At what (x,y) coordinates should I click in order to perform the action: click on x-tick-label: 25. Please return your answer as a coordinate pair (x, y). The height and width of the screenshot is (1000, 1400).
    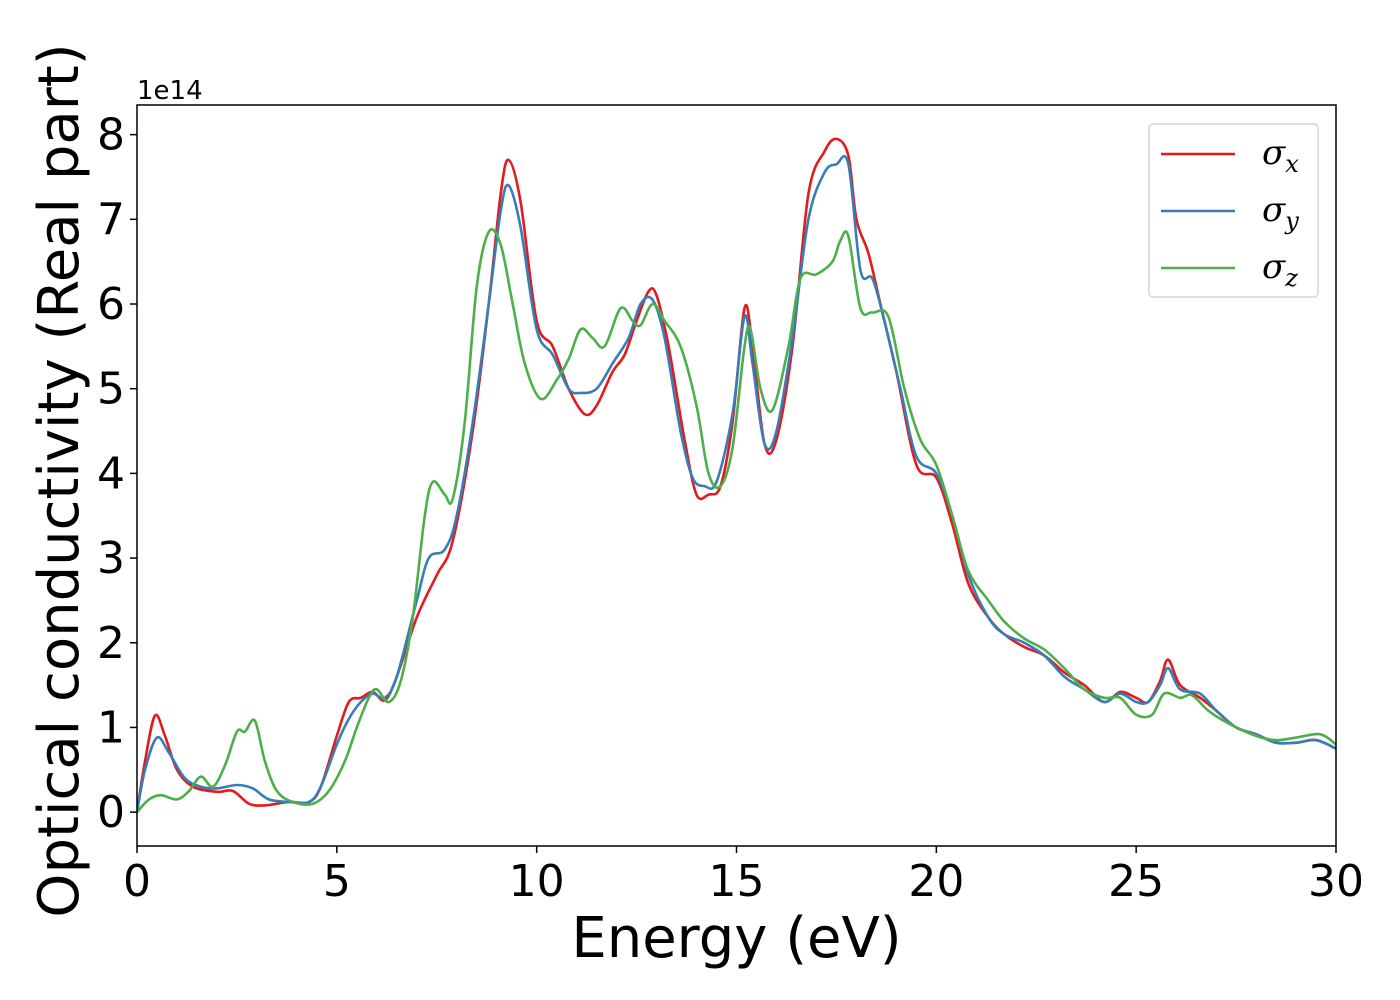
    Looking at the image, I should click on (1136, 881).